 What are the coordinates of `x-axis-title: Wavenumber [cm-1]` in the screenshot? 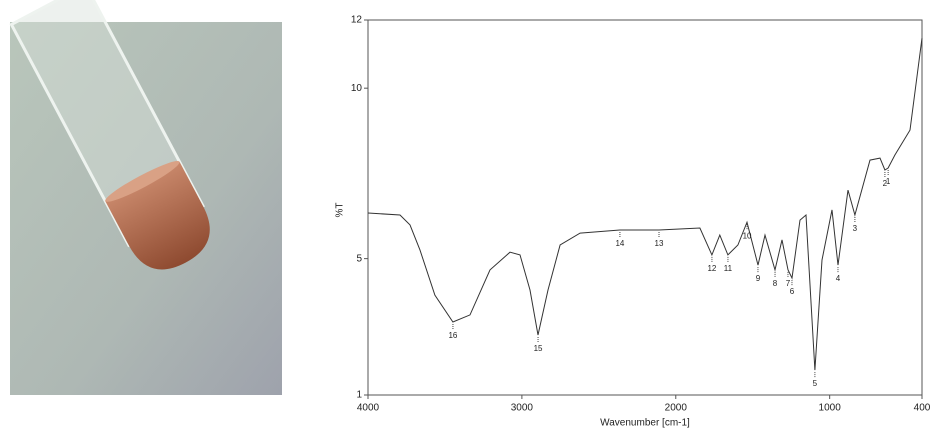 It's located at (645, 423).